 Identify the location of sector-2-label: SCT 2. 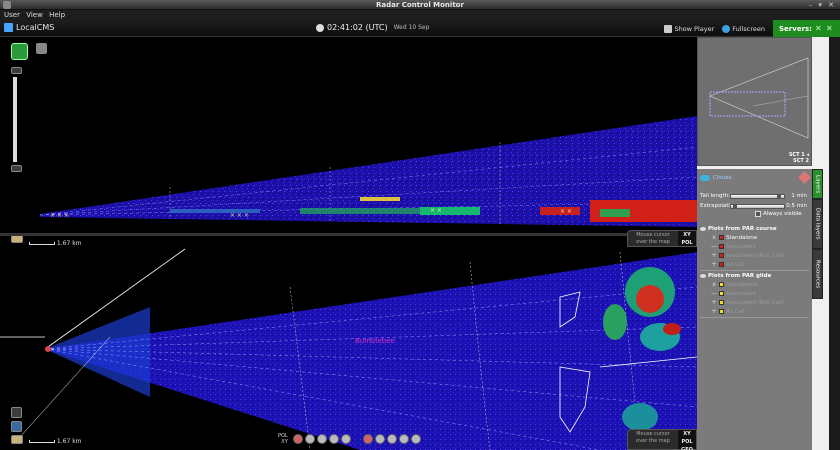
(801, 161).